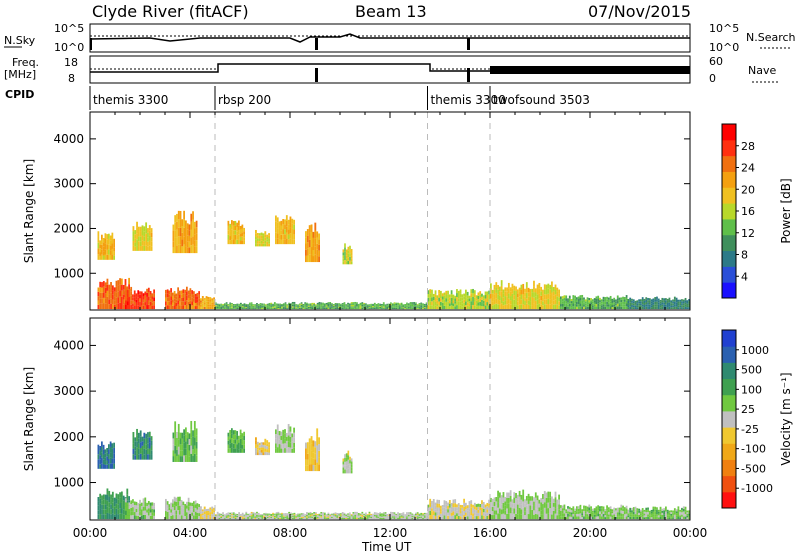  What do you see at coordinates (729, 227) in the screenshot?
I see `colorbar-swatch` at bounding box center [729, 227].